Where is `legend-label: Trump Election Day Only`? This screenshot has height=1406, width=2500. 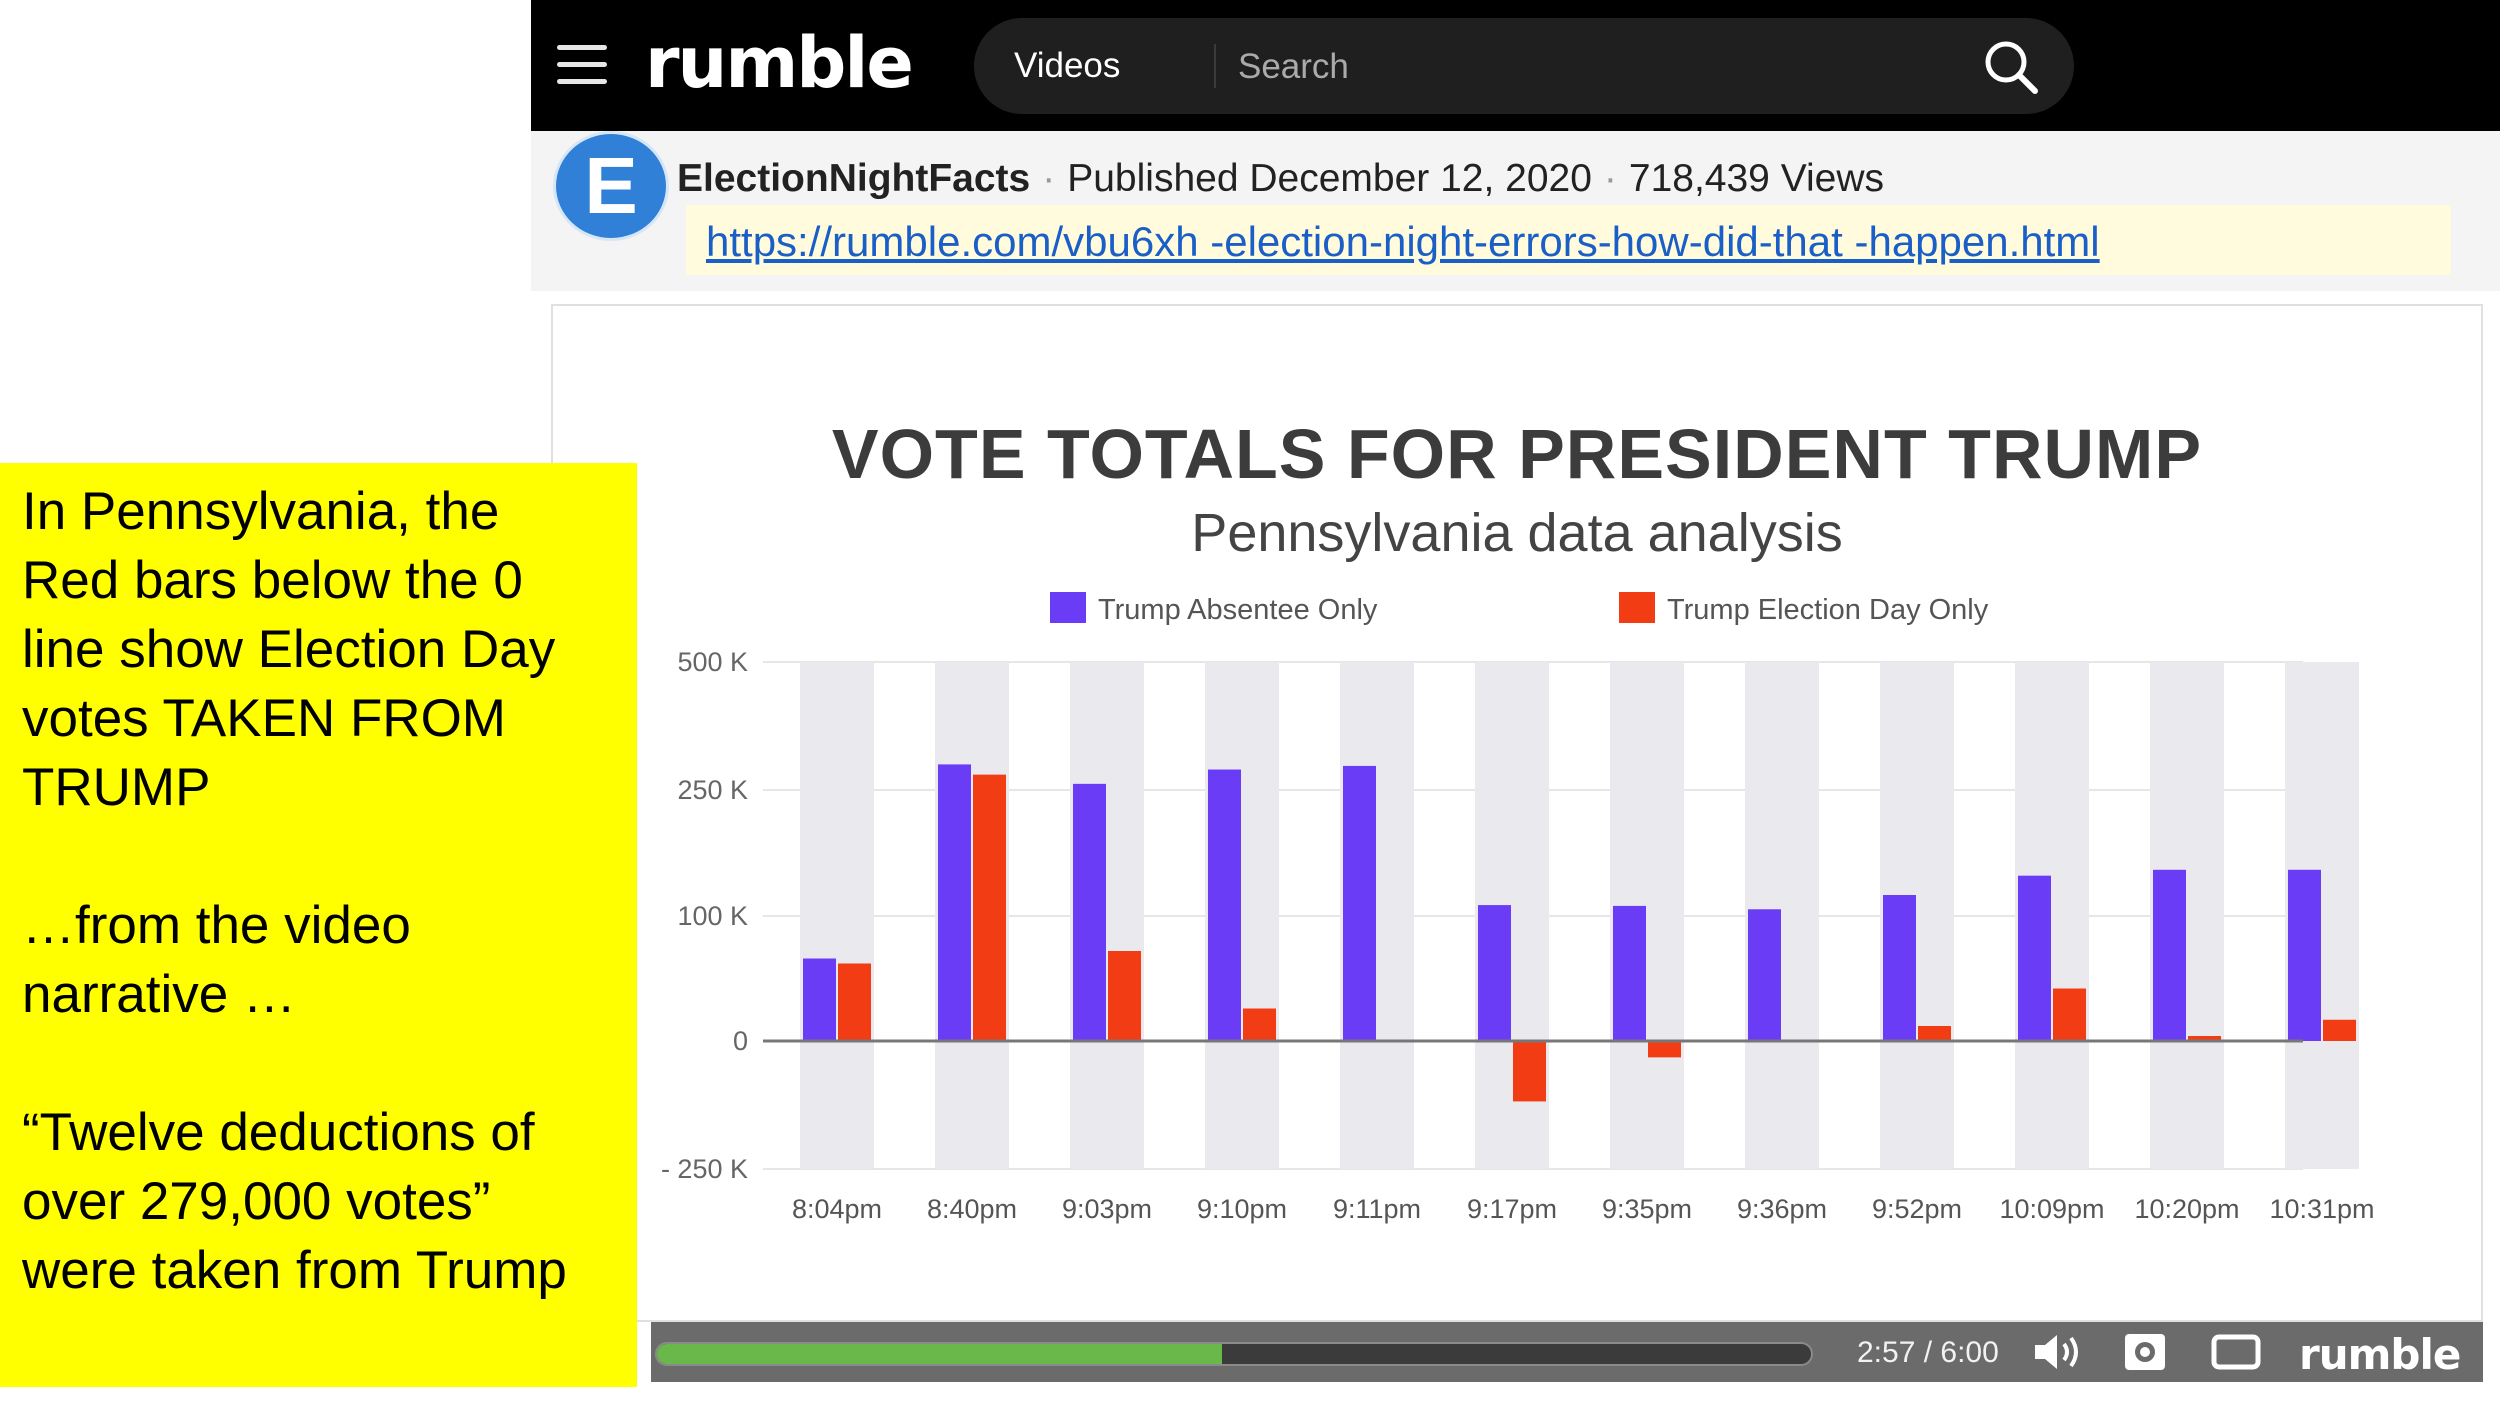 legend-label: Trump Election Day Only is located at coordinates (1828, 610).